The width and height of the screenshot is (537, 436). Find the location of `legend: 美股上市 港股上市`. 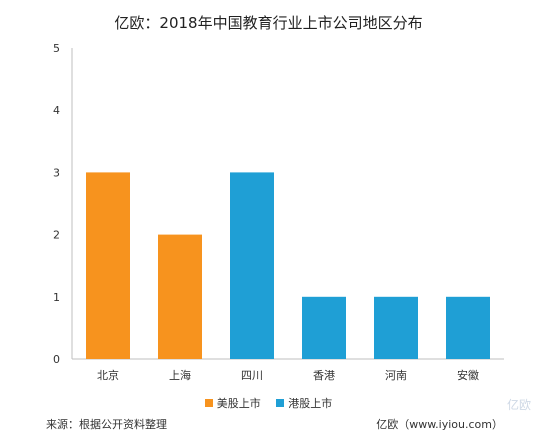

legend: 美股上市 港股上市 is located at coordinates (268, 403).